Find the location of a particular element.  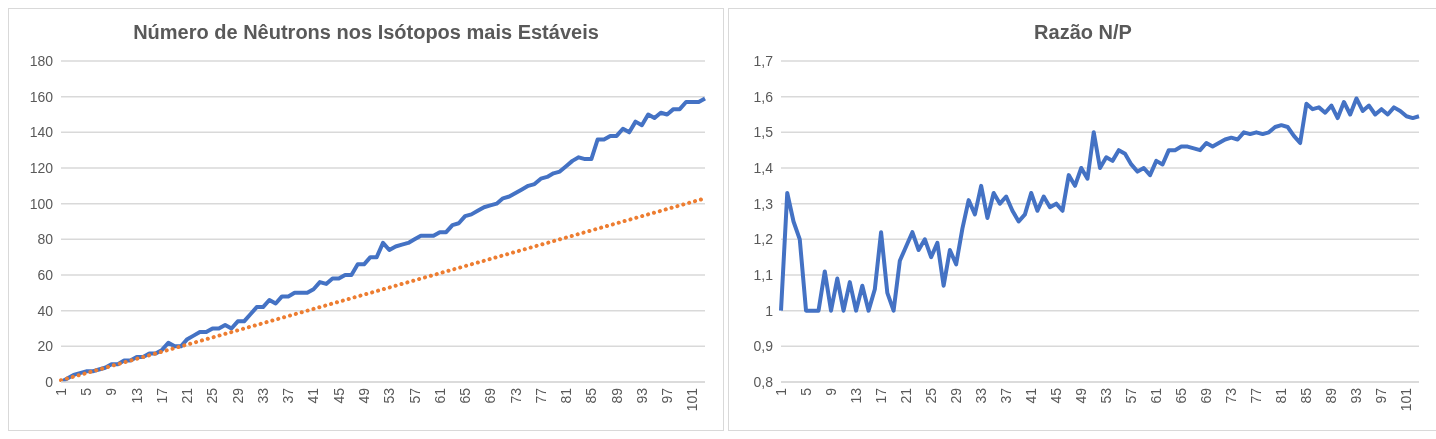

y-tick-label: 60 is located at coordinates (45, 274).